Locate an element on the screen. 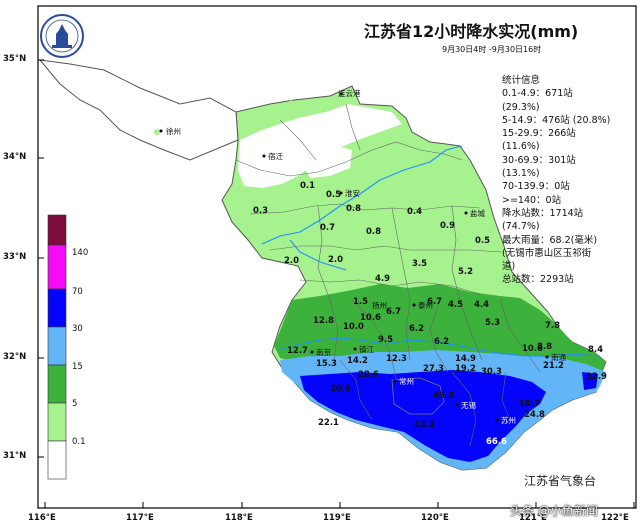 This screenshot has width=640, height=531. stats-line: 70-139.9：0站 is located at coordinates (536, 187).